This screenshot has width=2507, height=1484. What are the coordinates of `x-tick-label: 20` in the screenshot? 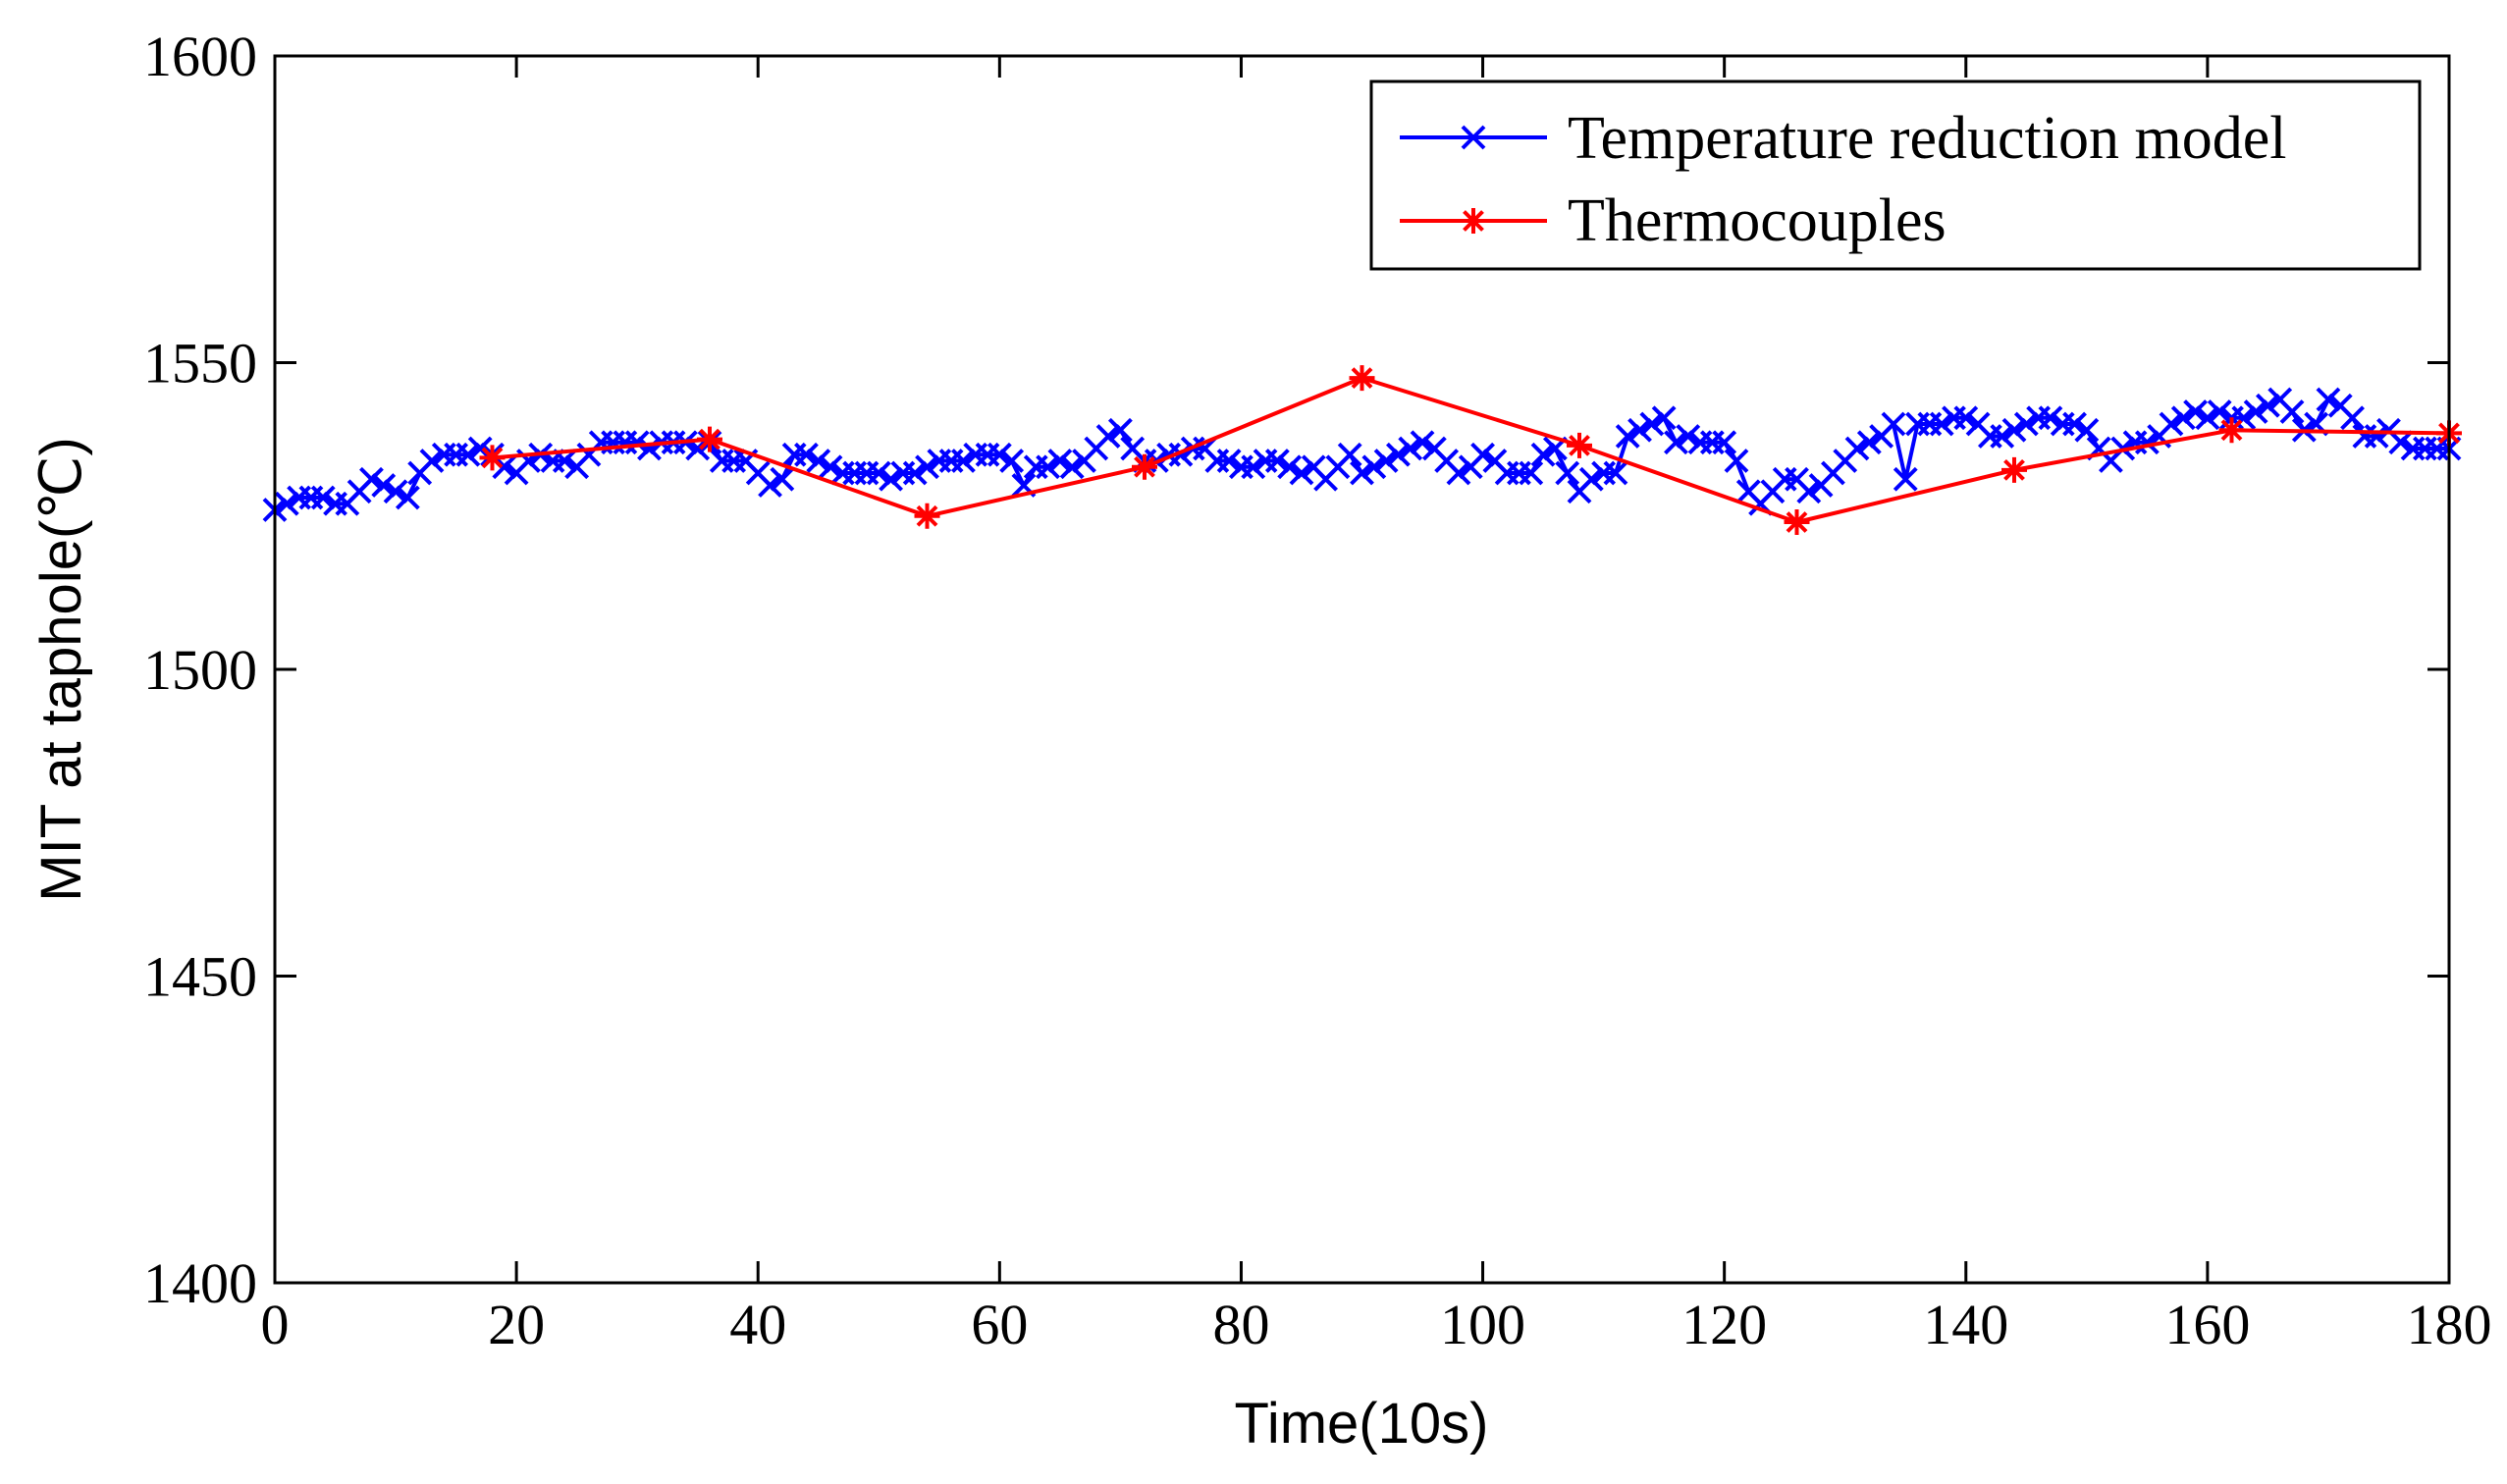 It's located at (517, 1324).